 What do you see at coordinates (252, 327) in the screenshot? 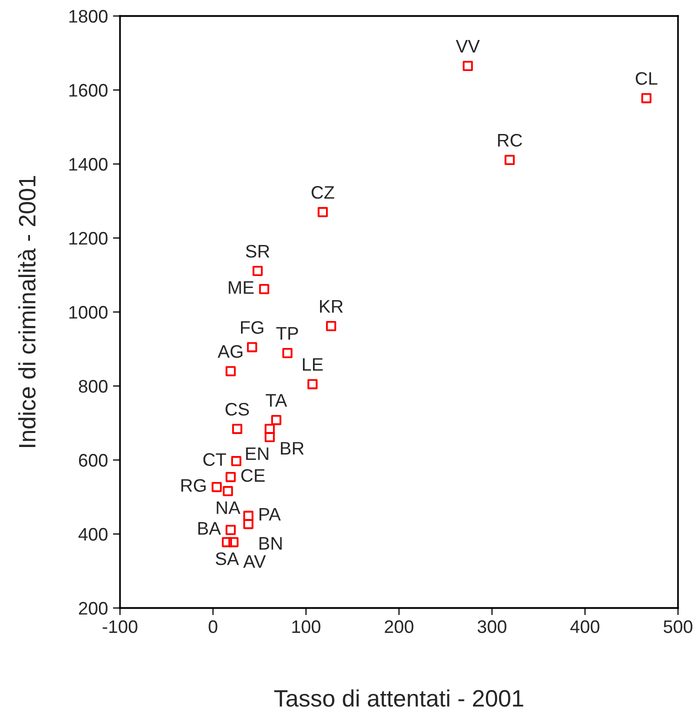
I see `data-label: FG` at bounding box center [252, 327].